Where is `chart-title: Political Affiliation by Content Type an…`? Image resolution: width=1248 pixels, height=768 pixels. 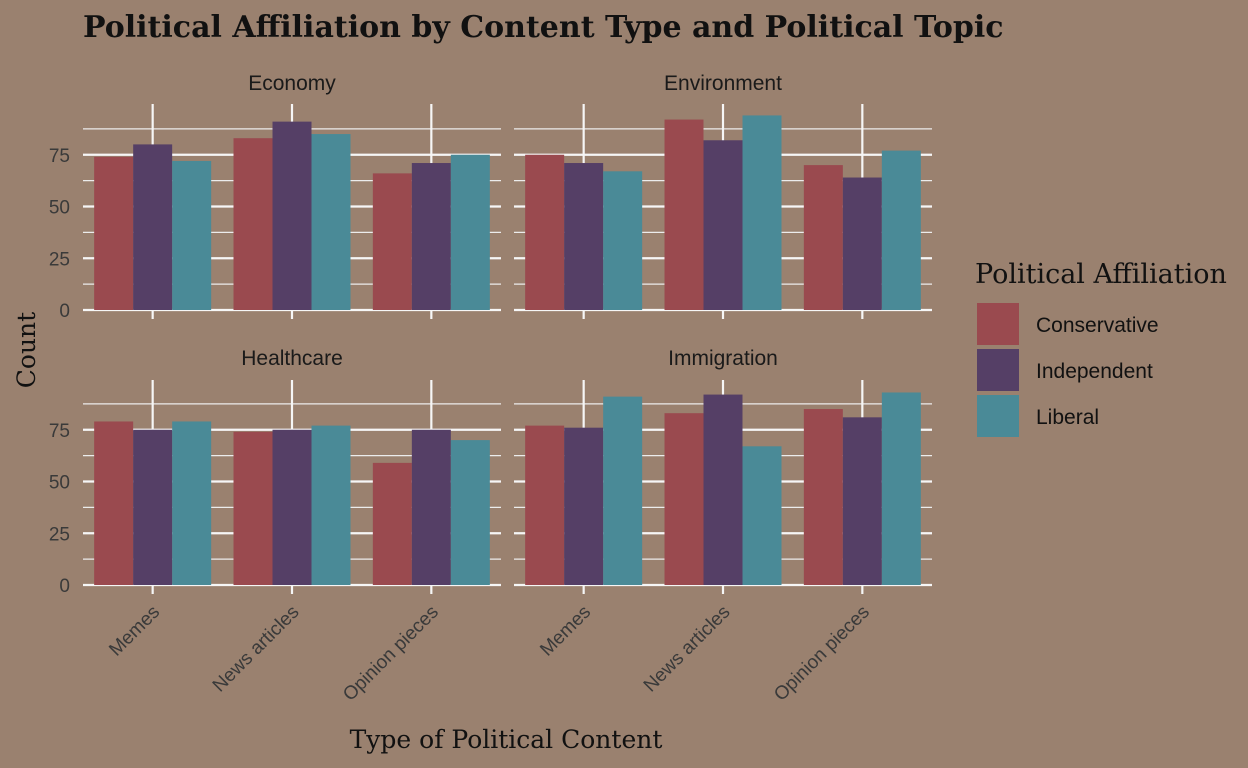
chart-title: Political Affiliation by Content Type an… is located at coordinates (543, 27).